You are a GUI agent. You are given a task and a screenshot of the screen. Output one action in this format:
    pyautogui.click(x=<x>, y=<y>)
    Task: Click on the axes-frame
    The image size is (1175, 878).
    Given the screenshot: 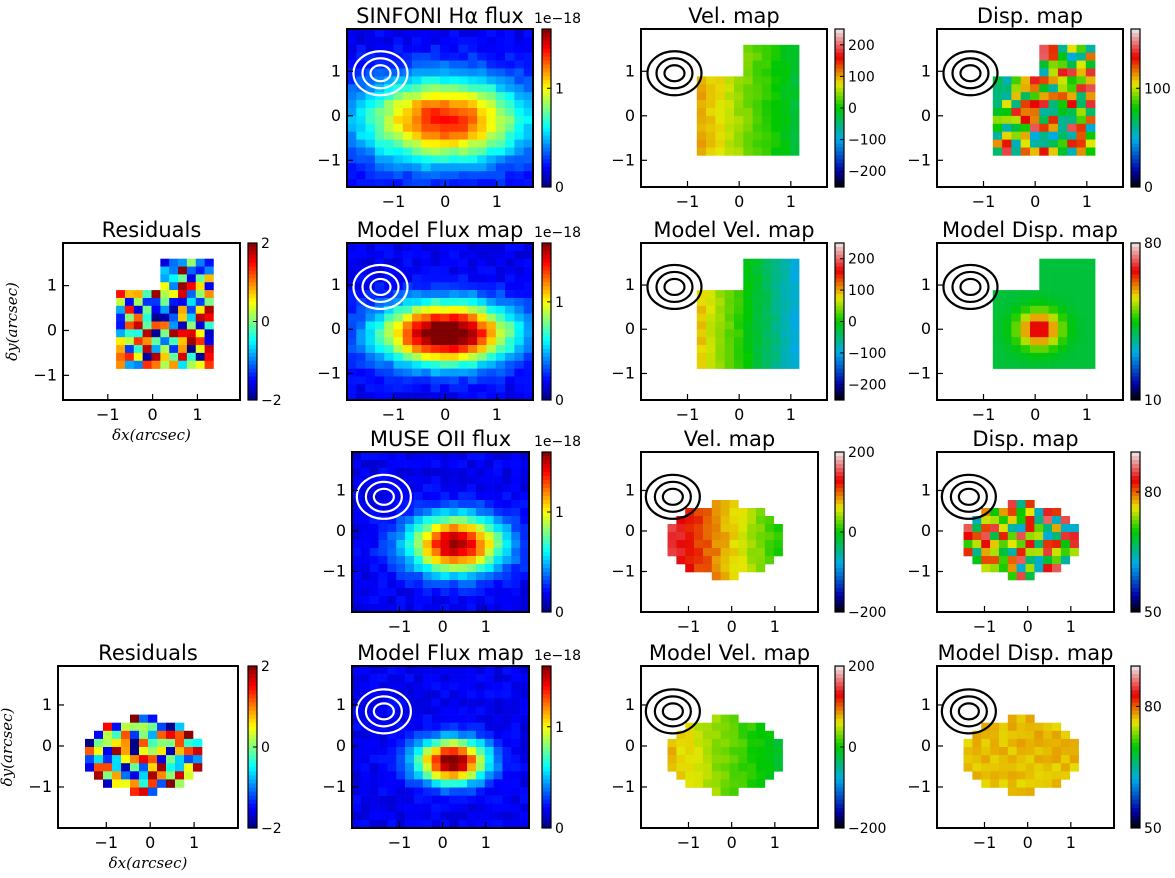 What is the action you would take?
    pyautogui.click(x=151, y=321)
    